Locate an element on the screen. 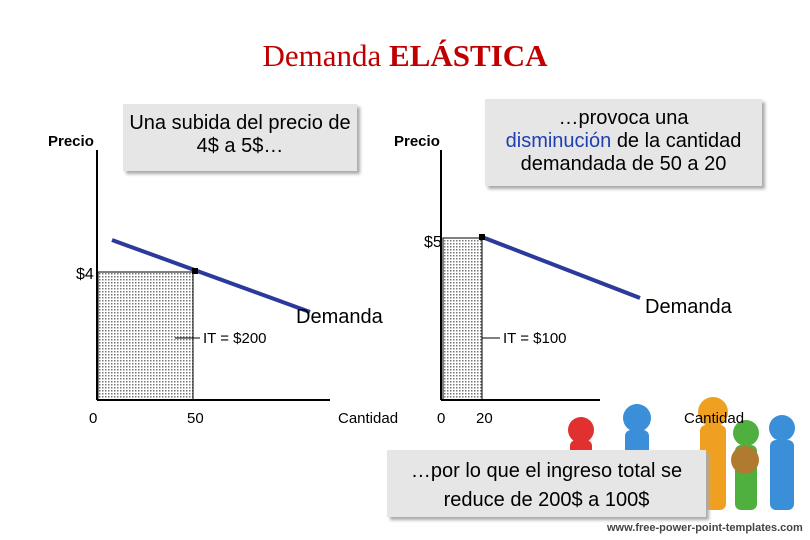 This screenshot has height=540, width=810. callout-text: de la cantidad demandada de 50 a 20 is located at coordinates (631, 152).